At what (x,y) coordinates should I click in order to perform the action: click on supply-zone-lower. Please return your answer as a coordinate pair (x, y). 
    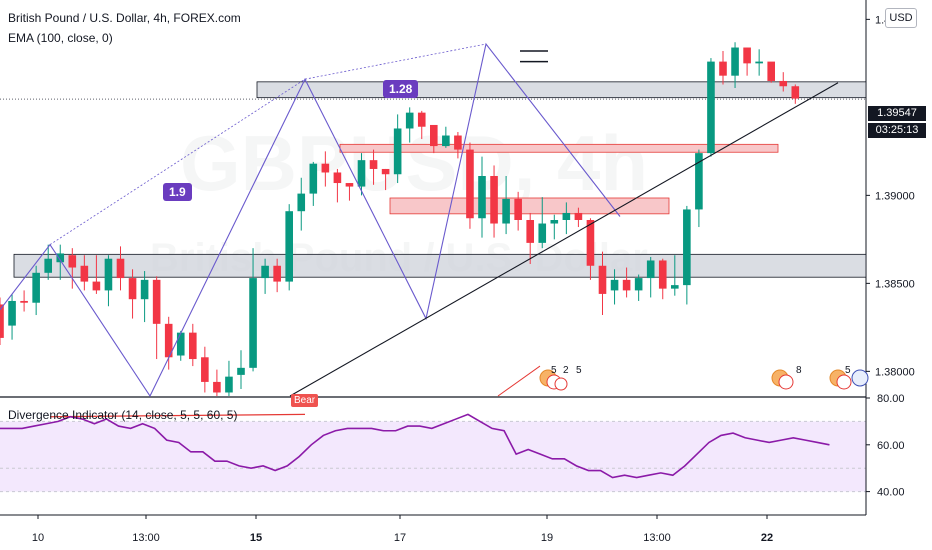
    Looking at the image, I should click on (529, 206).